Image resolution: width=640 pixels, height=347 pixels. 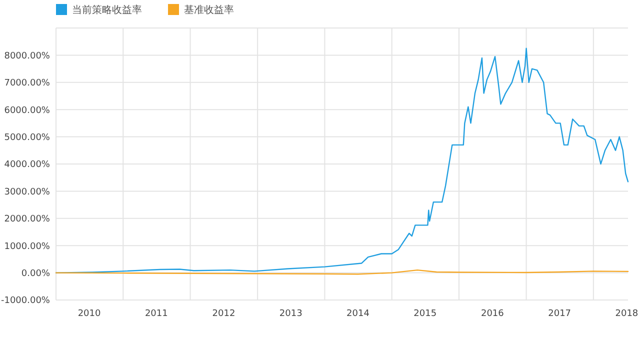 I want to click on y-tick-label: -1000.00%, so click(x=25, y=301).